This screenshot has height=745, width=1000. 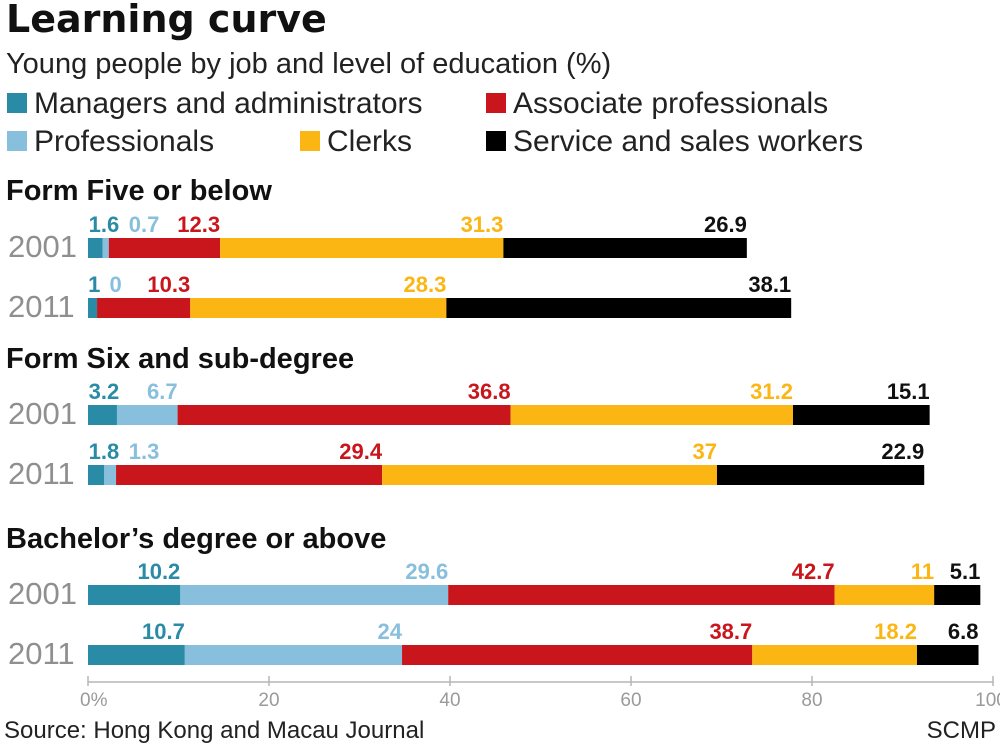 What do you see at coordinates (104, 451) in the screenshot?
I see `value-label: 1.8` at bounding box center [104, 451].